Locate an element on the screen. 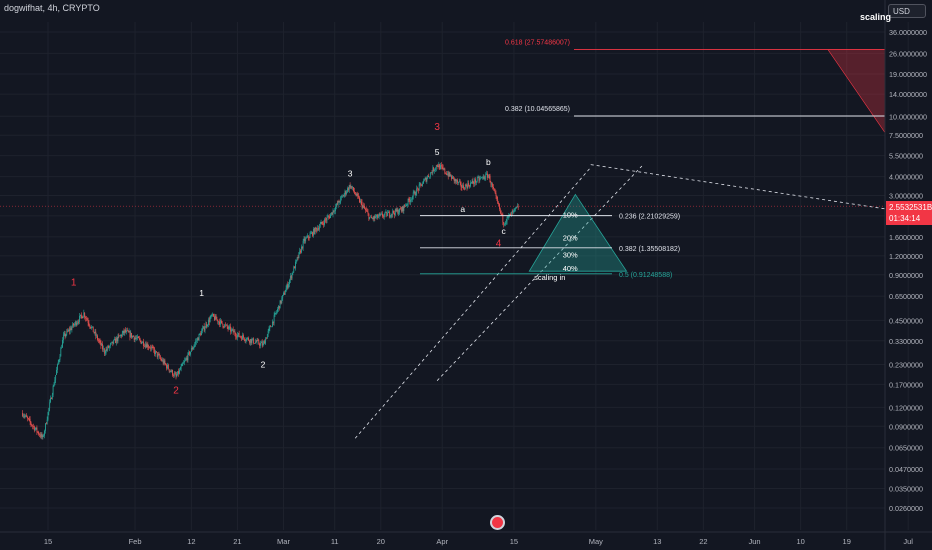  currency-selector: USD is located at coordinates (907, 11).